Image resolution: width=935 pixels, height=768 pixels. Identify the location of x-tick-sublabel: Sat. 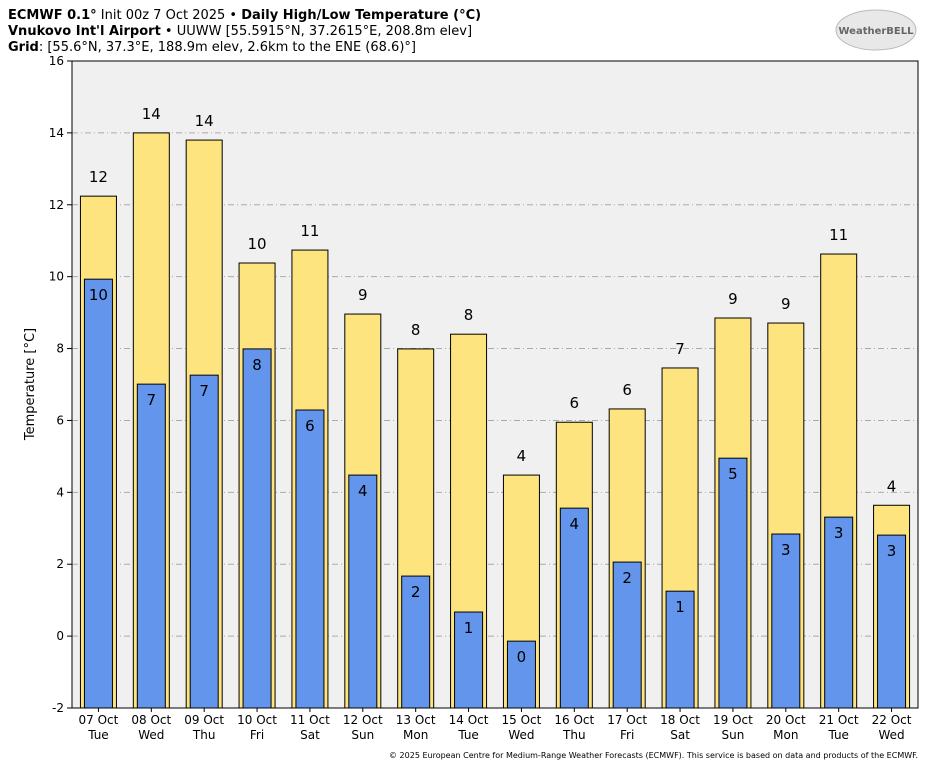
(680, 735).